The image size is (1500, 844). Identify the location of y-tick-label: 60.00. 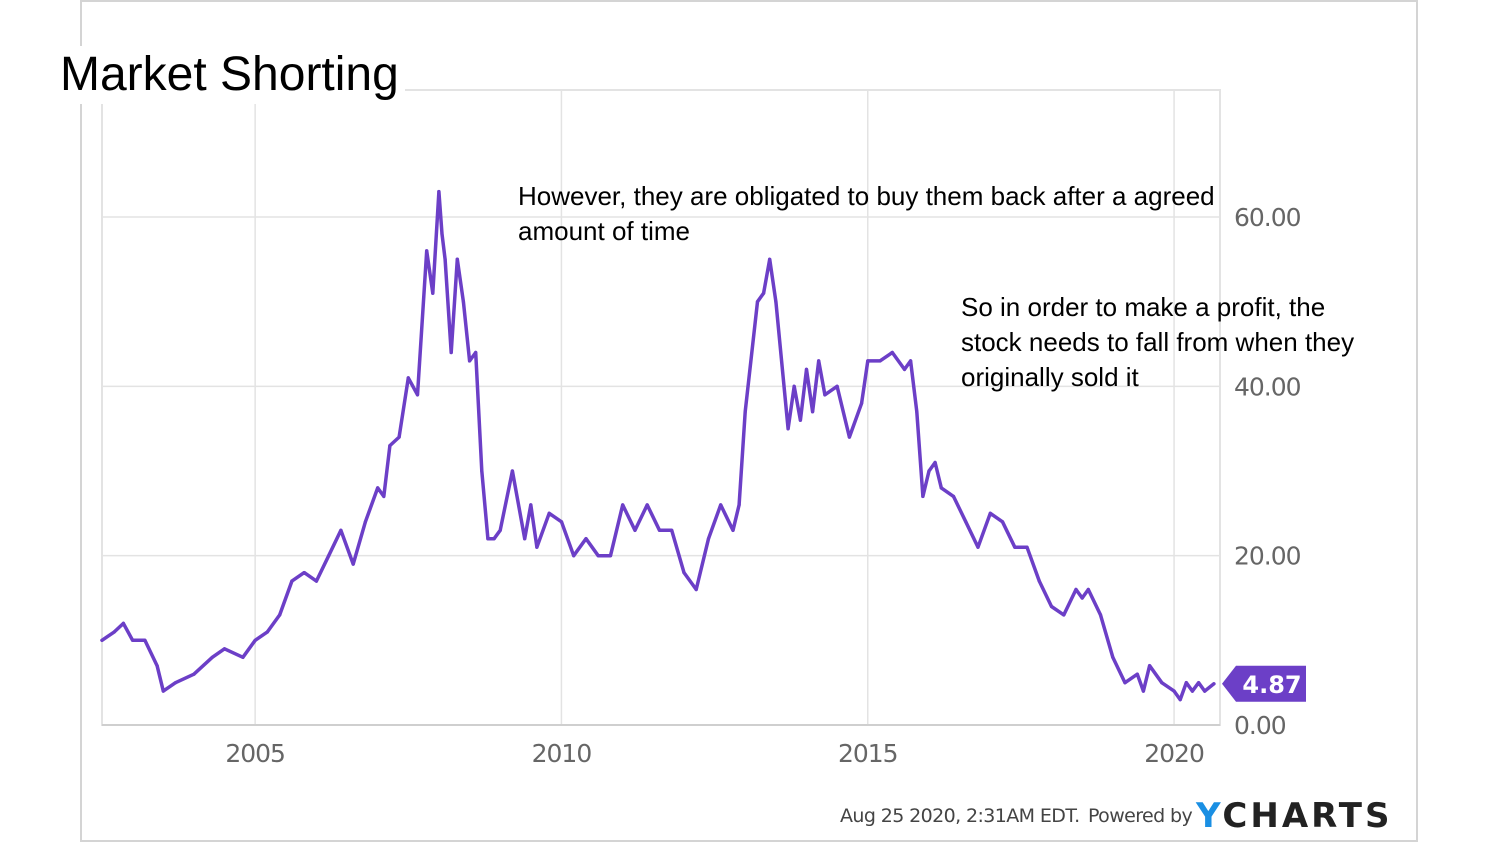
(1267, 217).